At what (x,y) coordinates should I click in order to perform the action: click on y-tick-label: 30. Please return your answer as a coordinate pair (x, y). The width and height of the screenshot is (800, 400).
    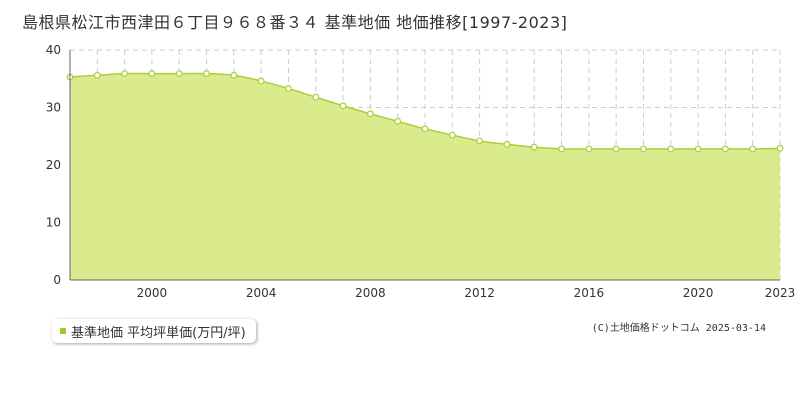
    Looking at the image, I should click on (53, 108).